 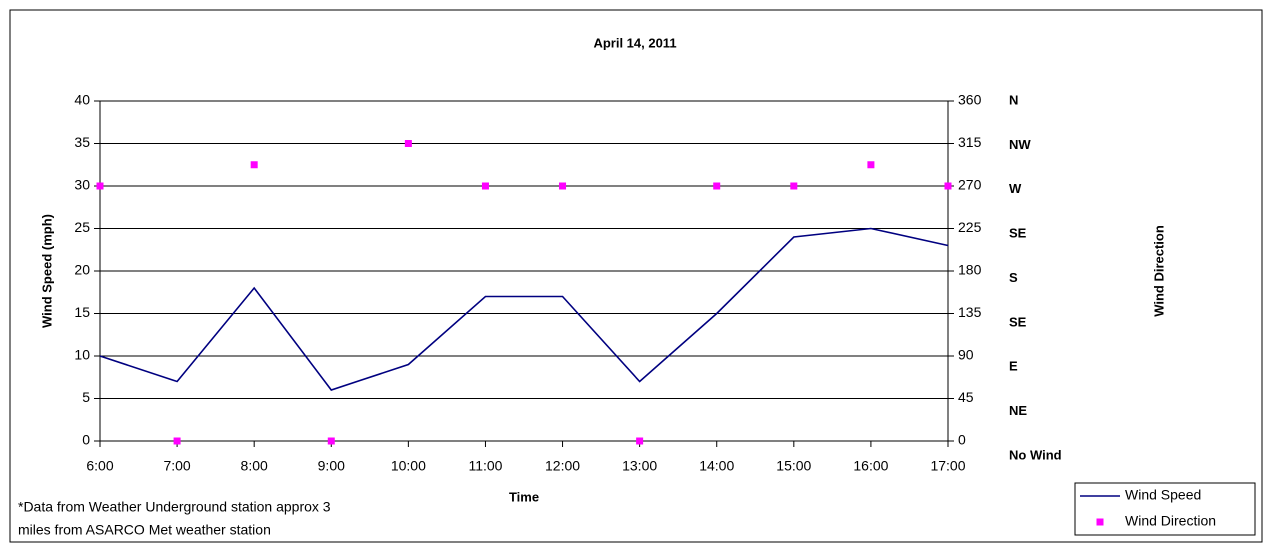 What do you see at coordinates (1020, 144) in the screenshot?
I see `direction-label: NW` at bounding box center [1020, 144].